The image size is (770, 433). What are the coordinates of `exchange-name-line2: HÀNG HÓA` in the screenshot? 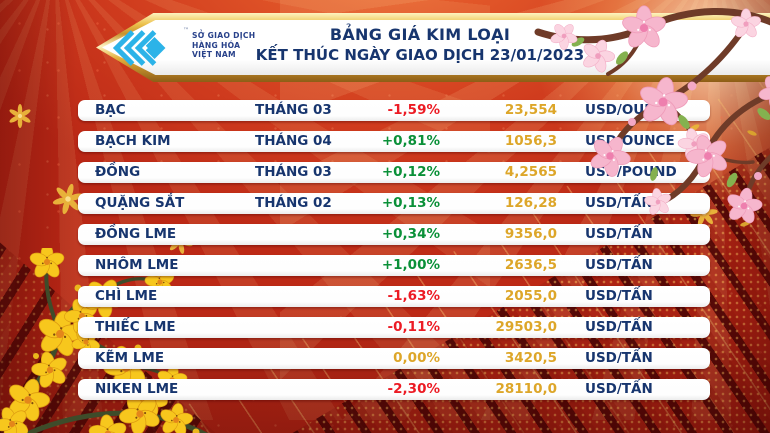 It's located at (216, 45).